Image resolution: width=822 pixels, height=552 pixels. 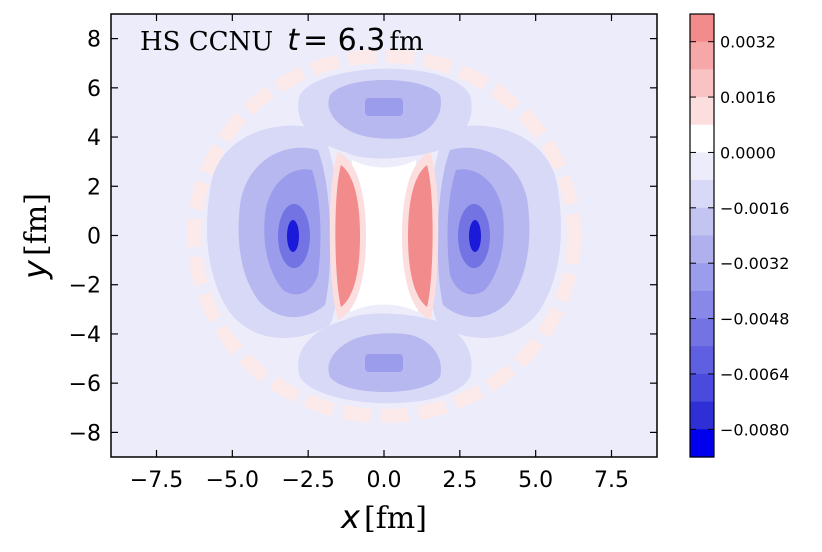 I want to click on x-tick-label: −5.0, so click(x=232, y=480).